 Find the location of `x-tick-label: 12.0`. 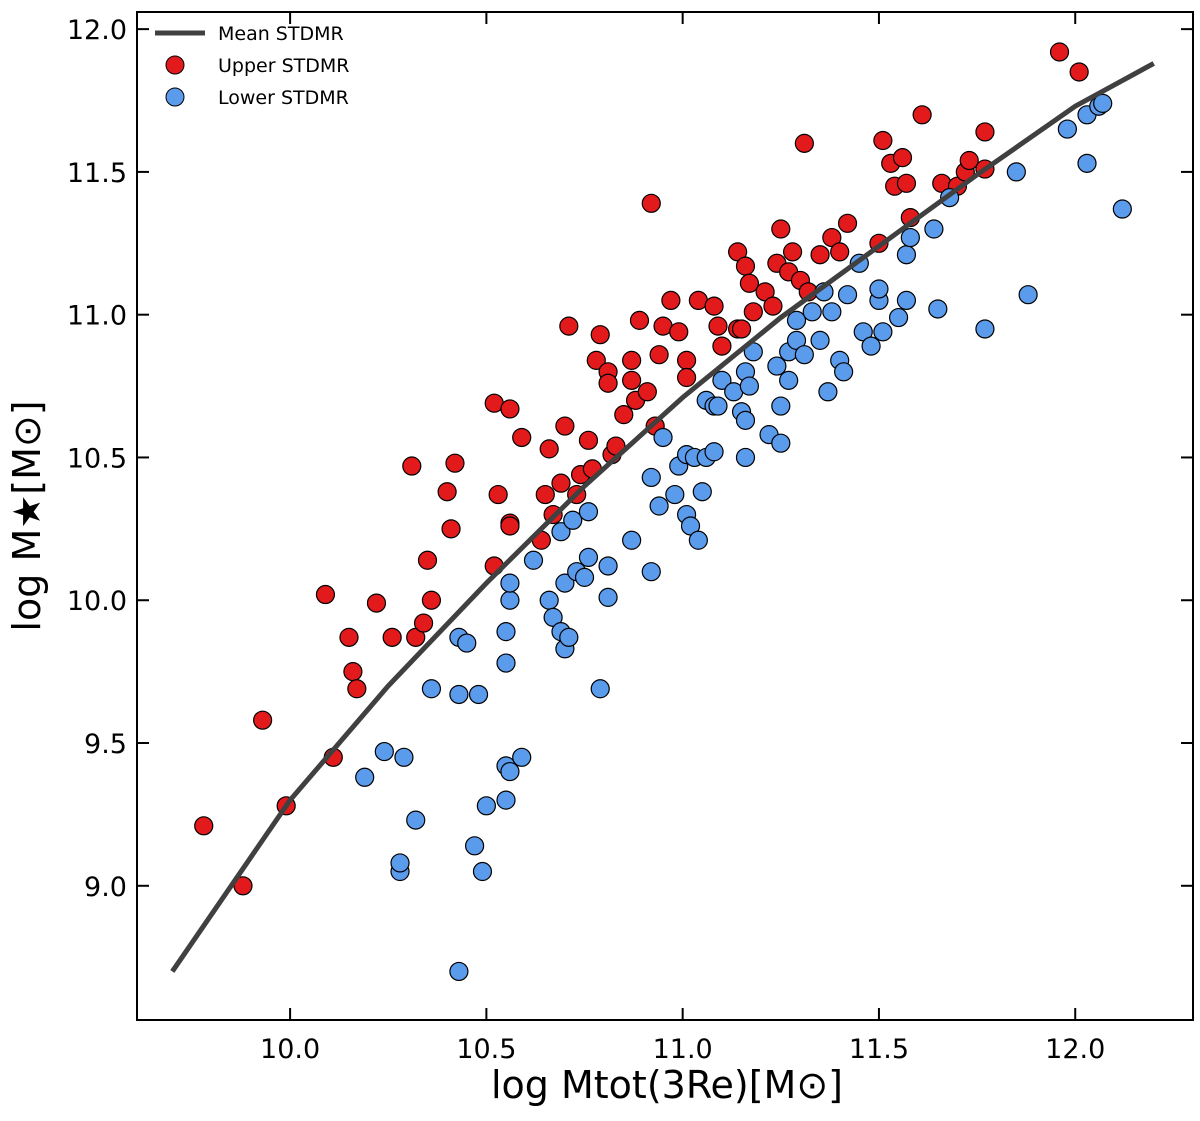

x-tick-label: 12.0 is located at coordinates (1075, 1049).